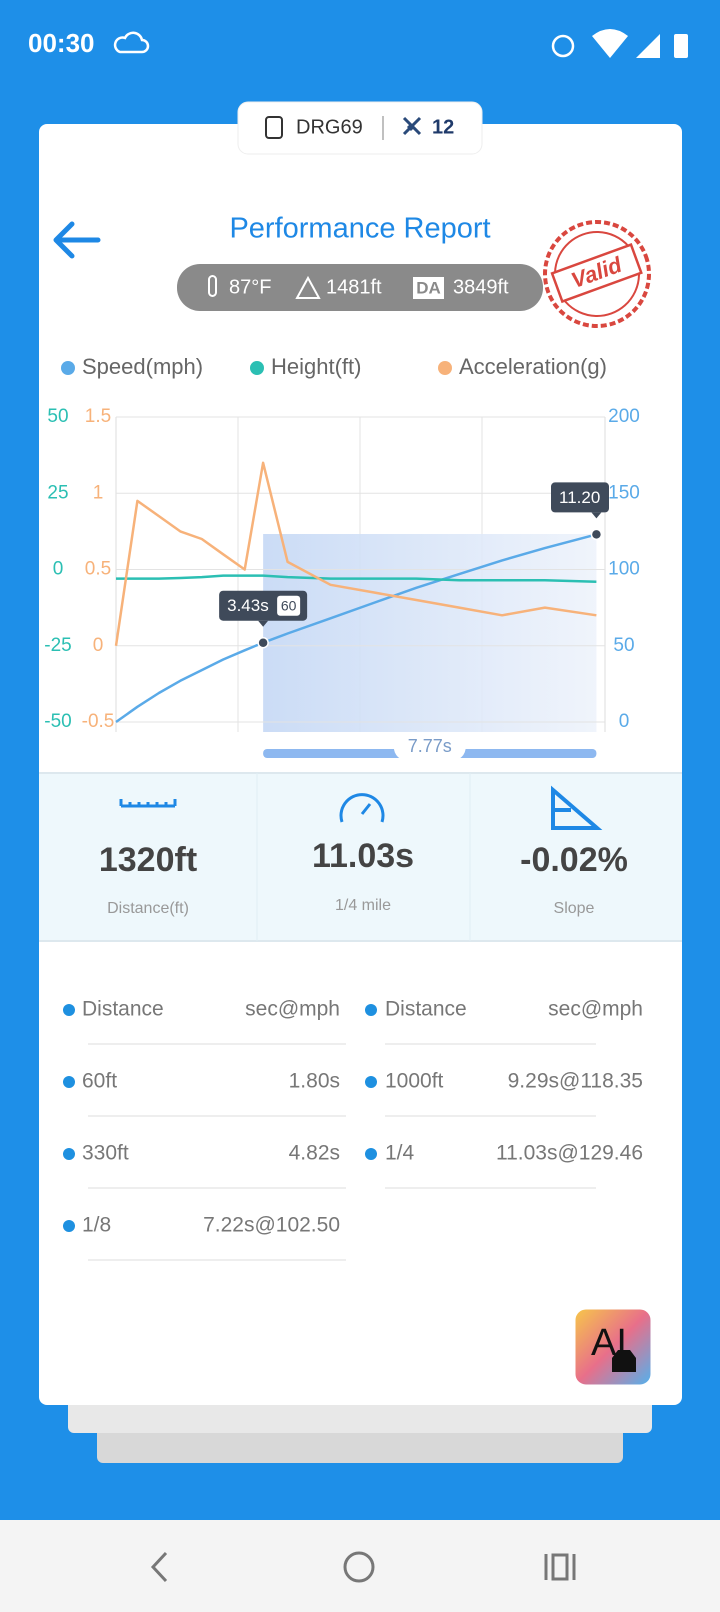 The image size is (720, 1612). I want to click on thermometer-icon, so click(212, 286).